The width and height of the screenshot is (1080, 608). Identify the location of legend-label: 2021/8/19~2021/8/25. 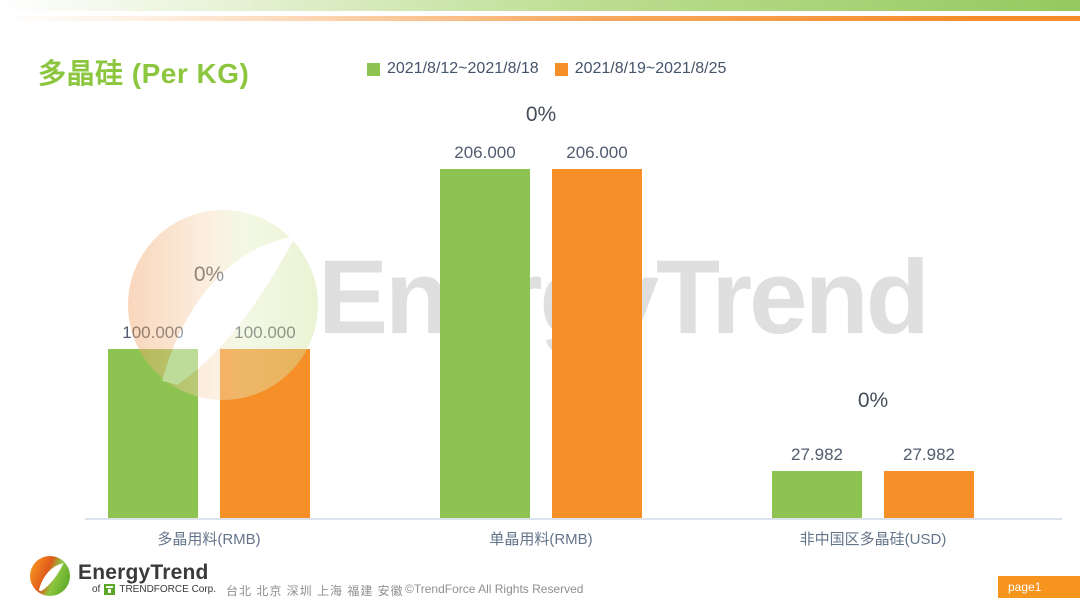
(650, 68).